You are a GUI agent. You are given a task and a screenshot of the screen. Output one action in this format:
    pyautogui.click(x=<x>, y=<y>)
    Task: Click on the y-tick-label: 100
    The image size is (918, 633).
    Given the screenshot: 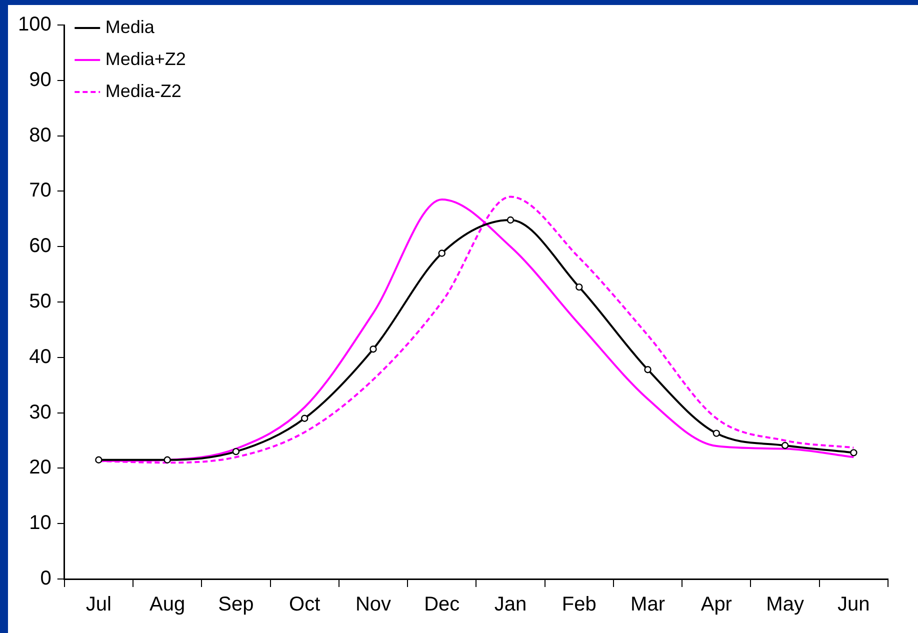 What is the action you would take?
    pyautogui.click(x=35, y=25)
    